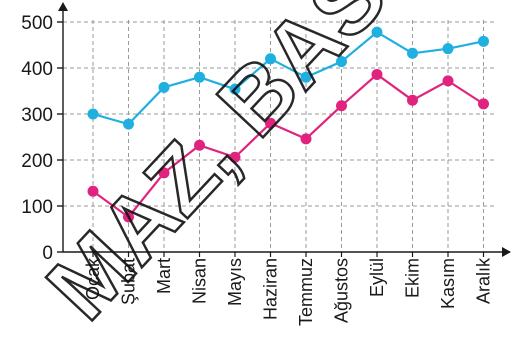 This screenshot has width=515, height=349. Describe the element at coordinates (484, 280) in the screenshot. I see `x-tick-label: Aralık` at that location.